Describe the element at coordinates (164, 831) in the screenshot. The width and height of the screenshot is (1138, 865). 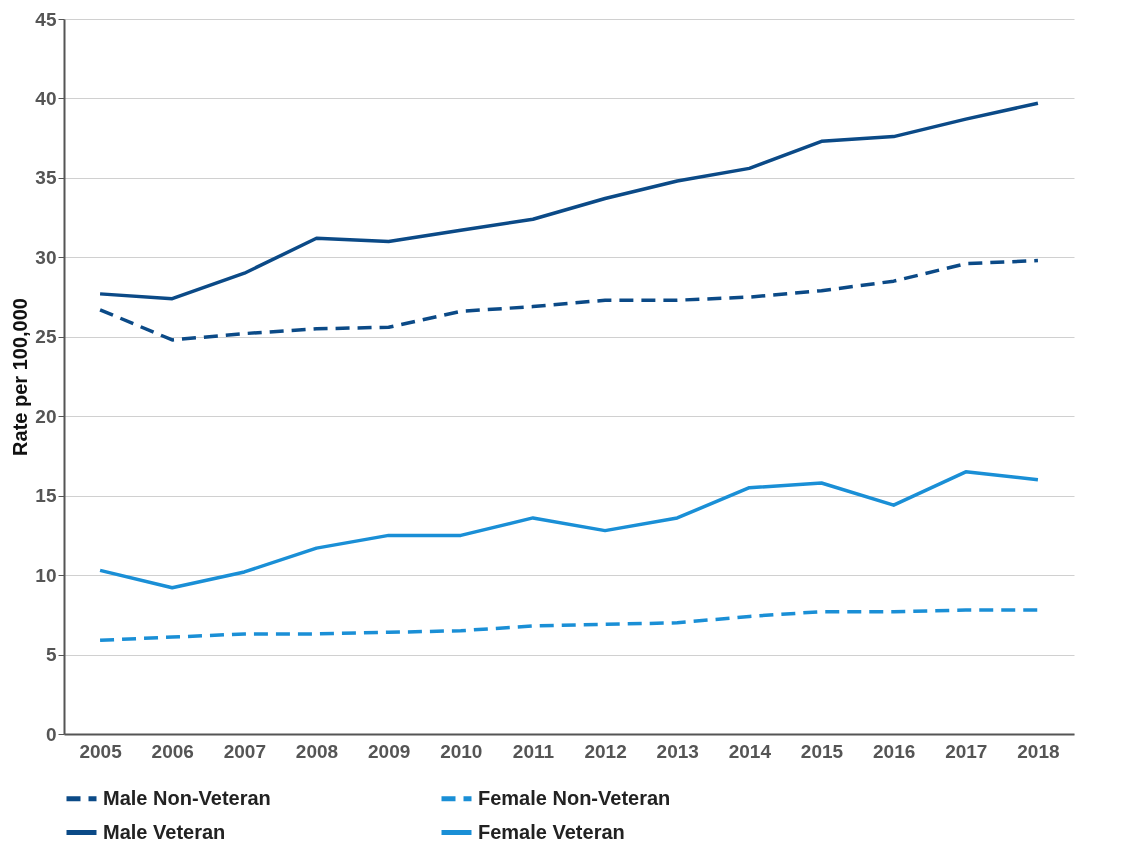
I see `legend-label: Male Veteran` at that location.